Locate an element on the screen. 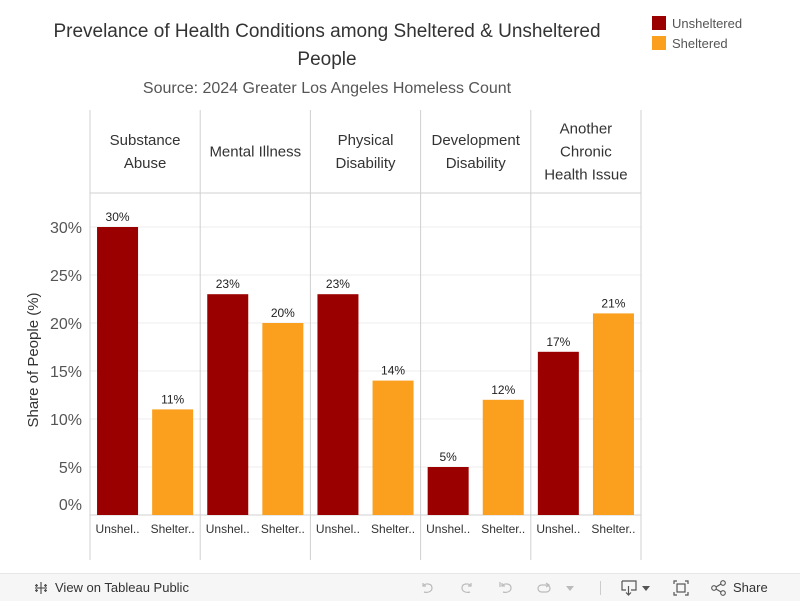 The height and width of the screenshot is (601, 800). download-button is located at coordinates (635, 587).